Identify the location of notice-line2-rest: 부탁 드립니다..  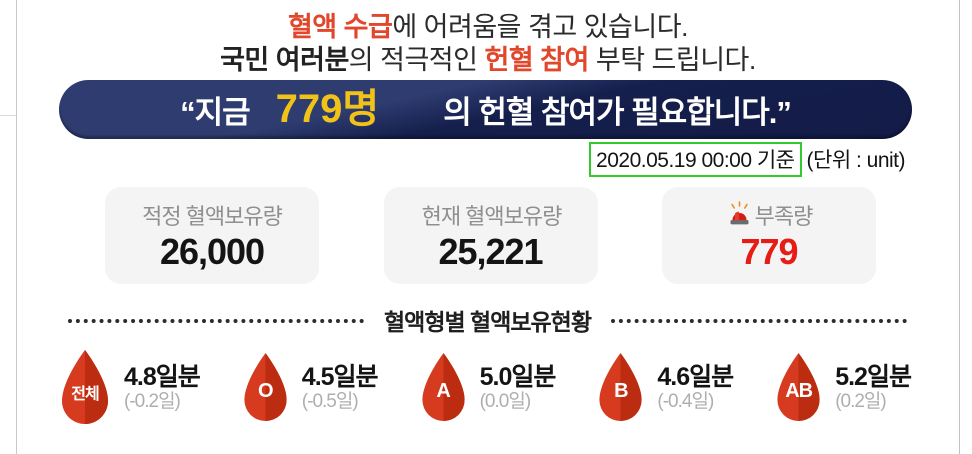
(672, 60).